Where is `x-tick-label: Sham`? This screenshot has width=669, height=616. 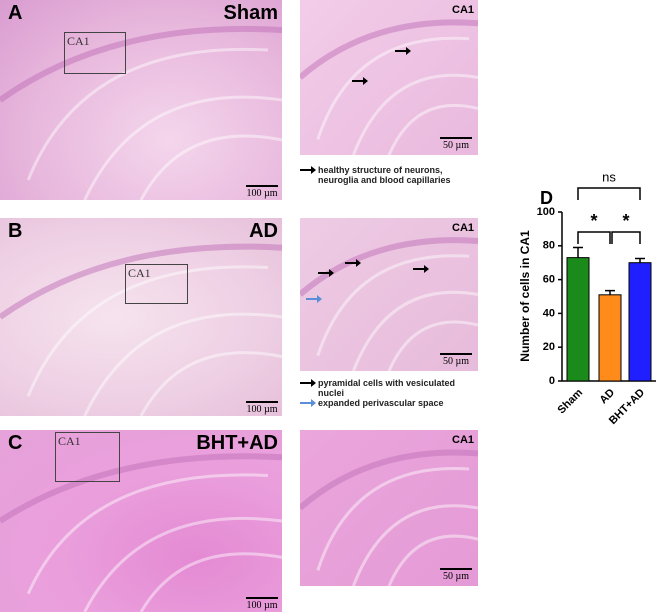 x-tick-label: Sham is located at coordinates (570, 402).